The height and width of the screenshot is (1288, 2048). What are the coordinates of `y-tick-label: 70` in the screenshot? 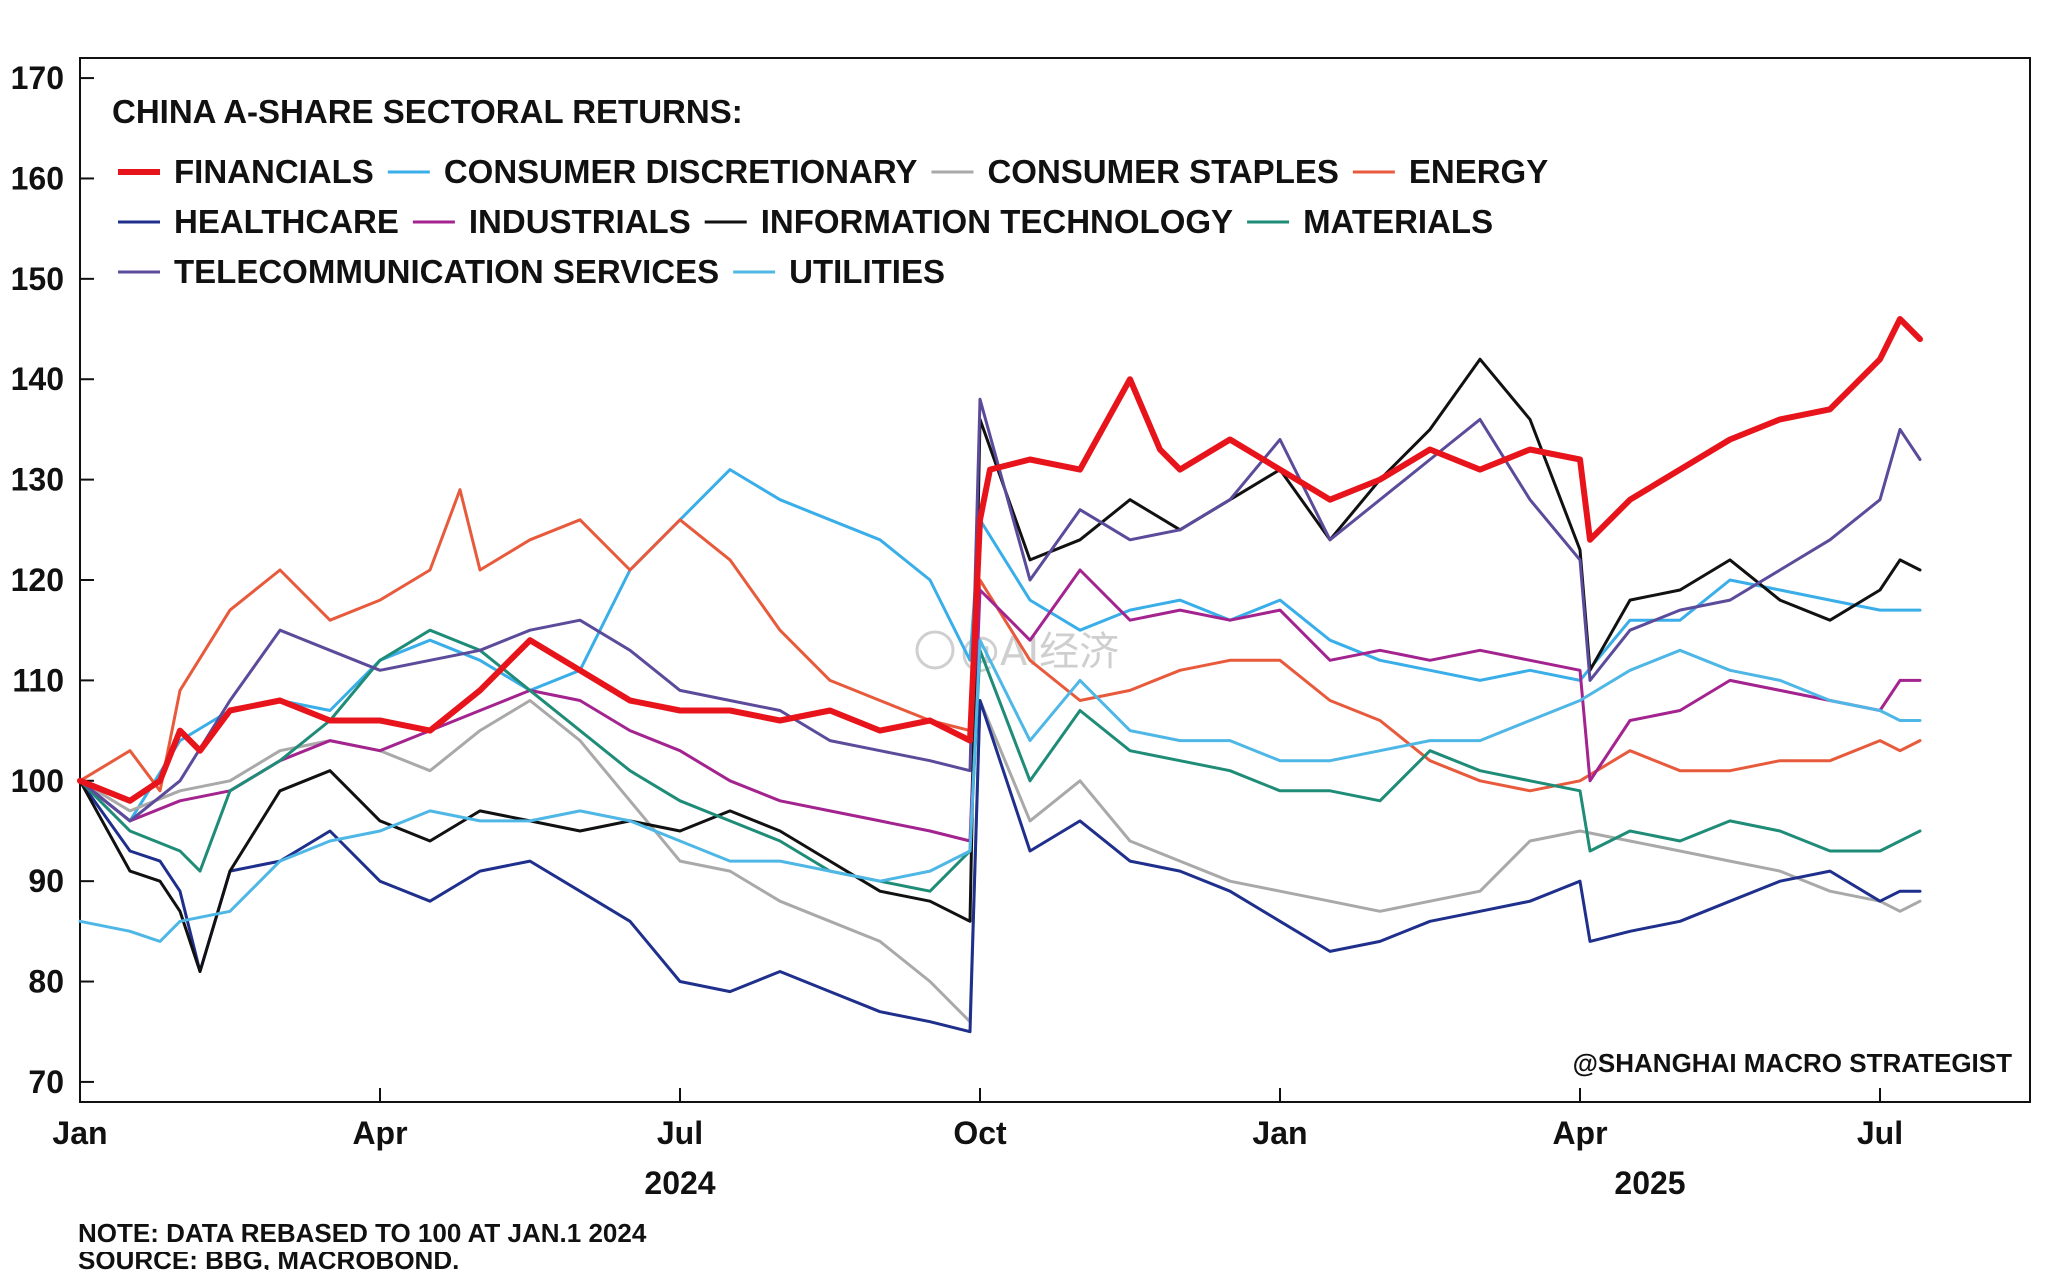 It's located at (46, 1082).